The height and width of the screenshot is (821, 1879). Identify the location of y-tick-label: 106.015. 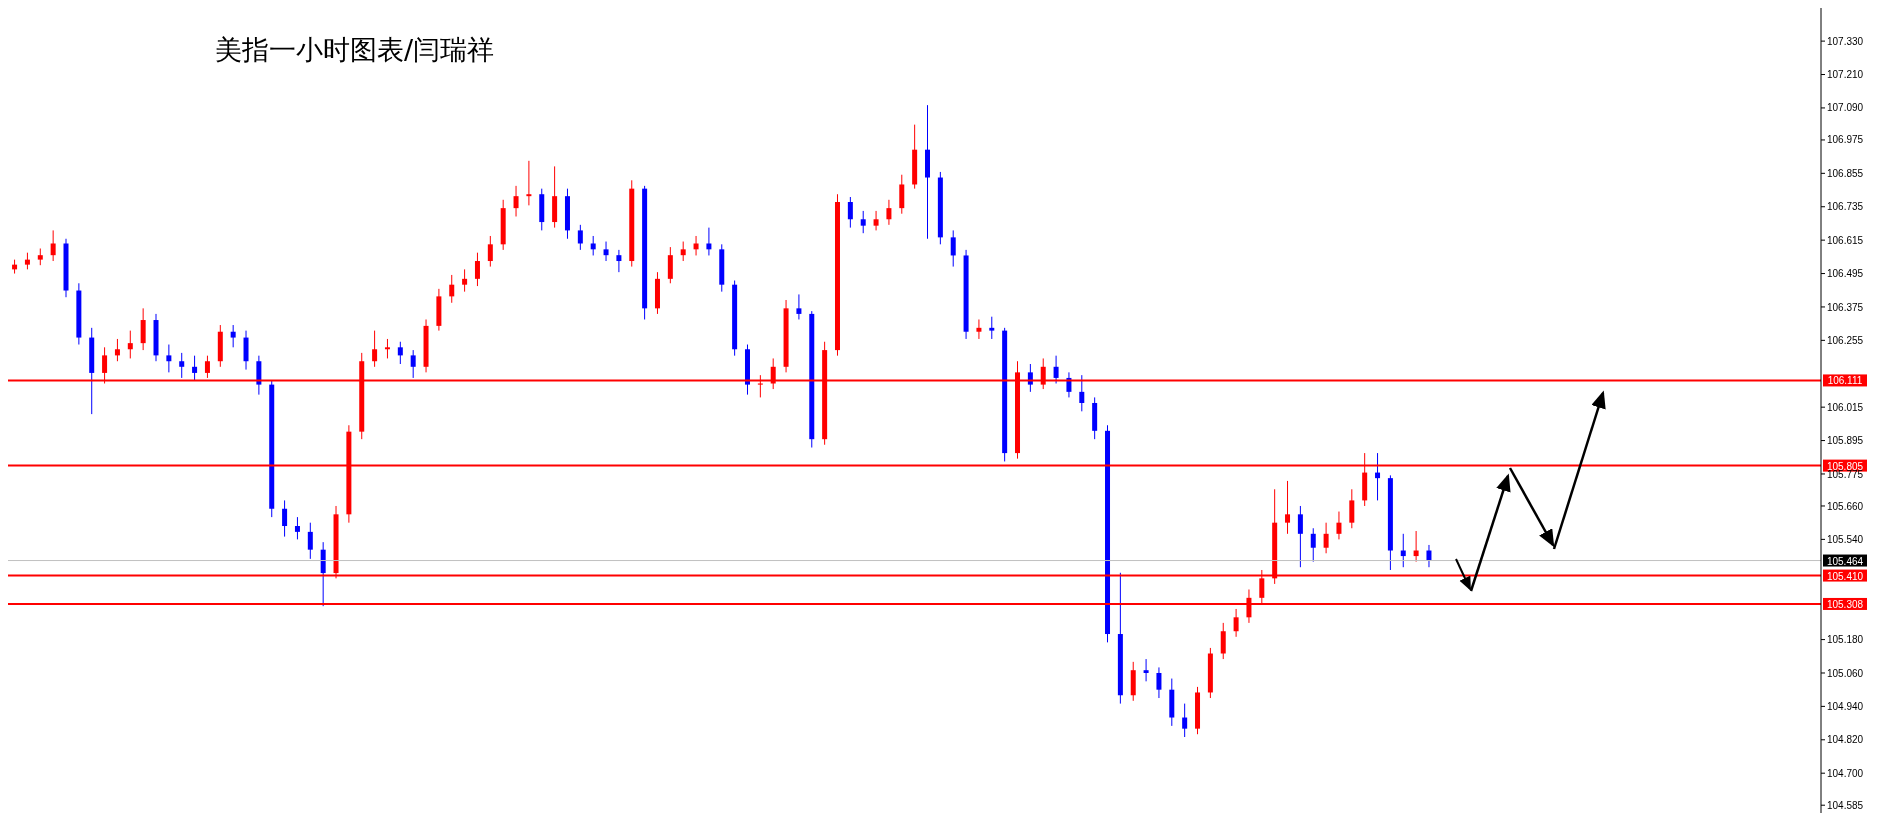
(1845, 407).